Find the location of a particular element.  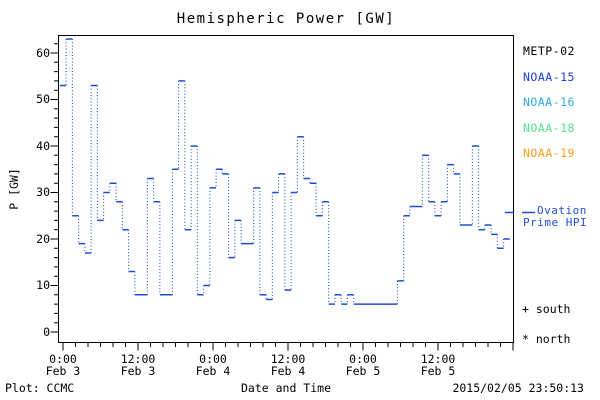

y-tick-label-10: 10 is located at coordinates (43, 285).